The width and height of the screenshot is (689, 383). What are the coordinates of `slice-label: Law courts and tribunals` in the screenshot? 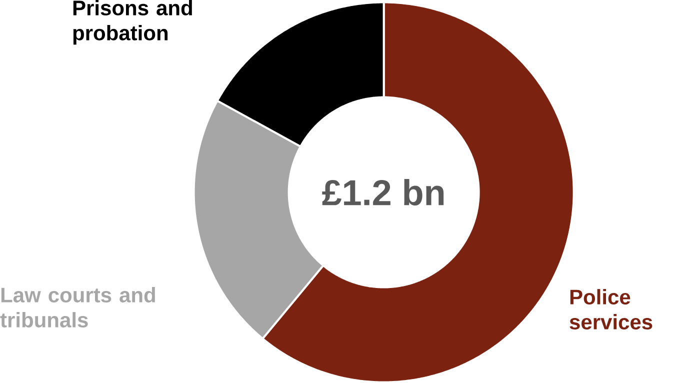 It's located at (77, 307).